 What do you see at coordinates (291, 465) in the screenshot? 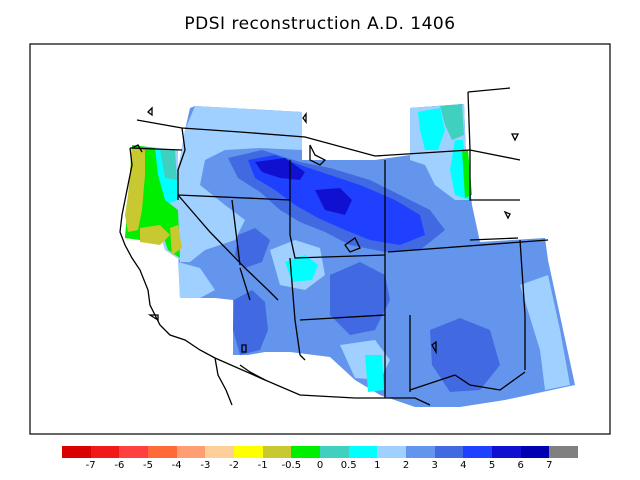
I see `colorbar-label: -0.5` at bounding box center [291, 465].